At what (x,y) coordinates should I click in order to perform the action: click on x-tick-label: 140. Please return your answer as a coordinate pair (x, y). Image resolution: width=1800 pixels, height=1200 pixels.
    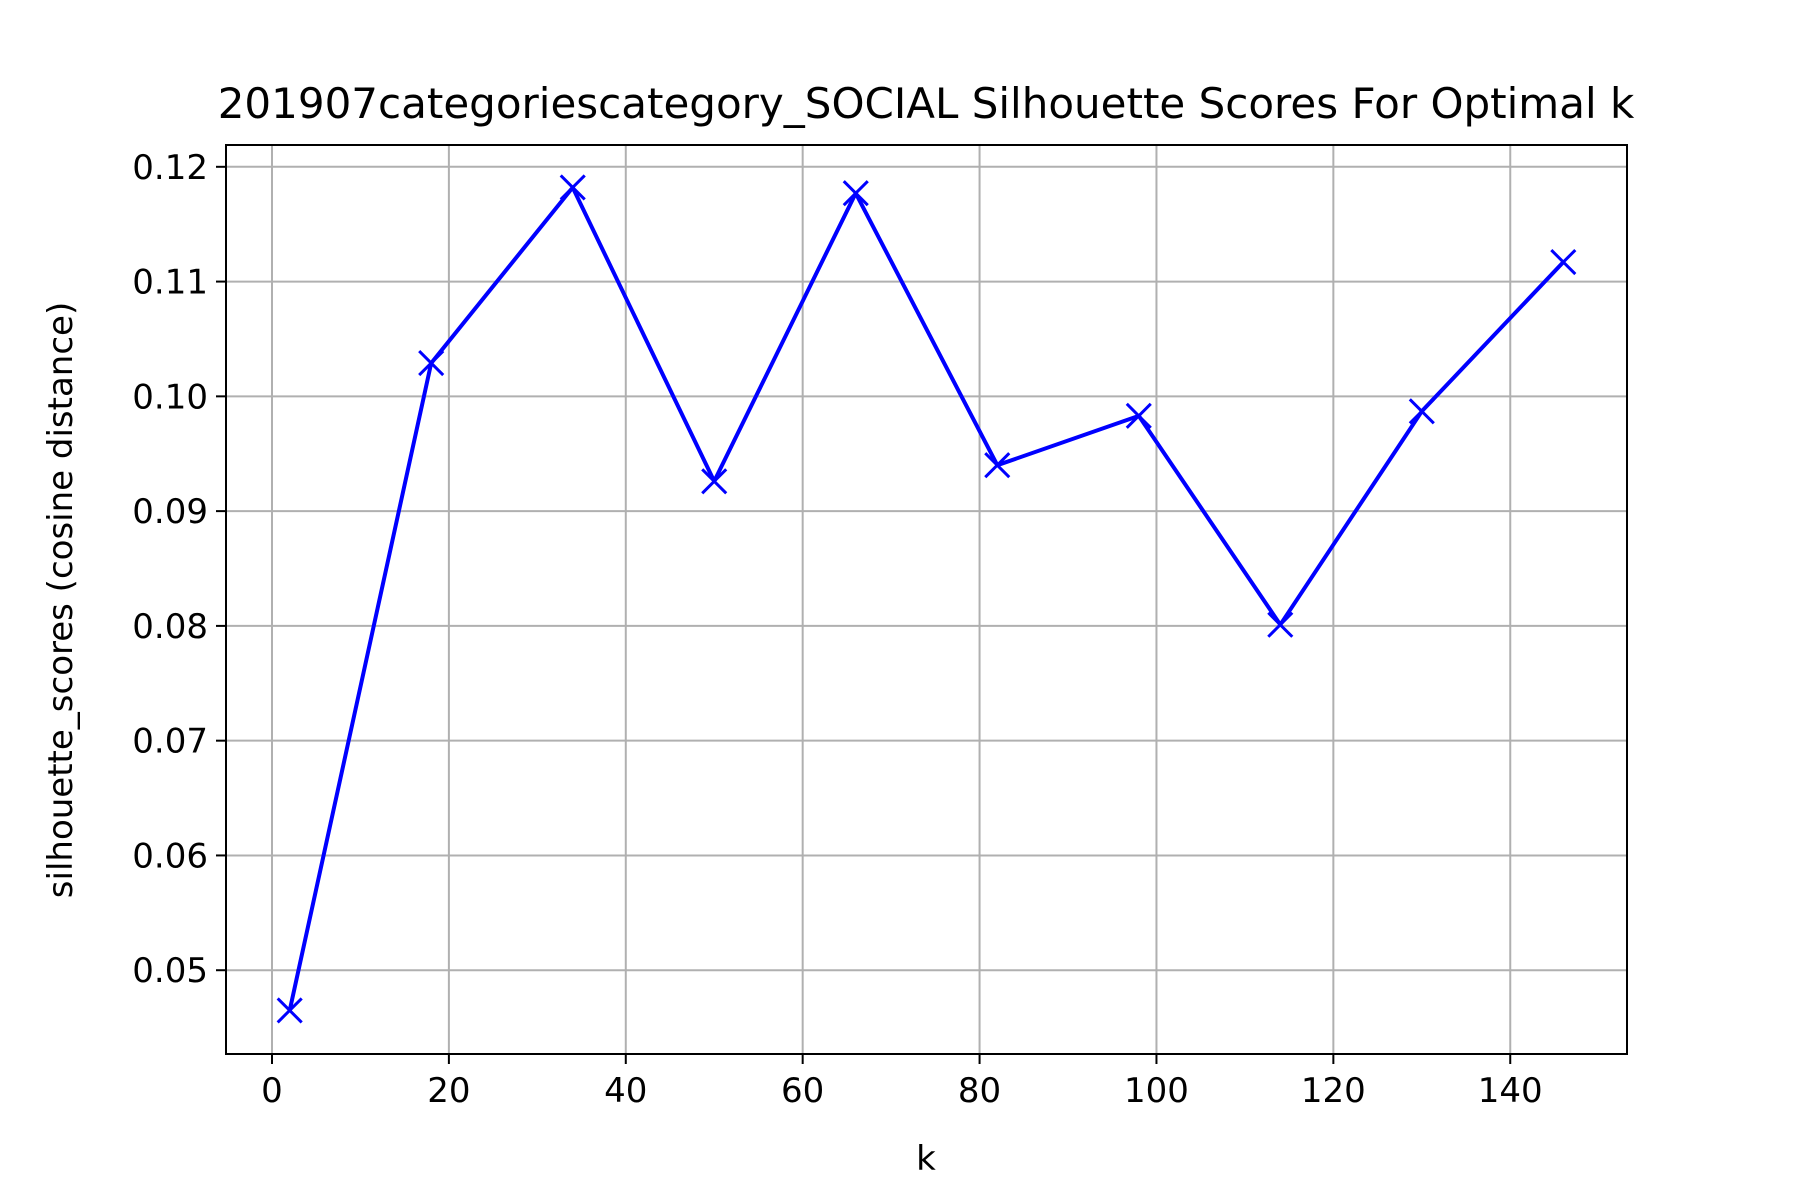
    Looking at the image, I should click on (1510, 1091).